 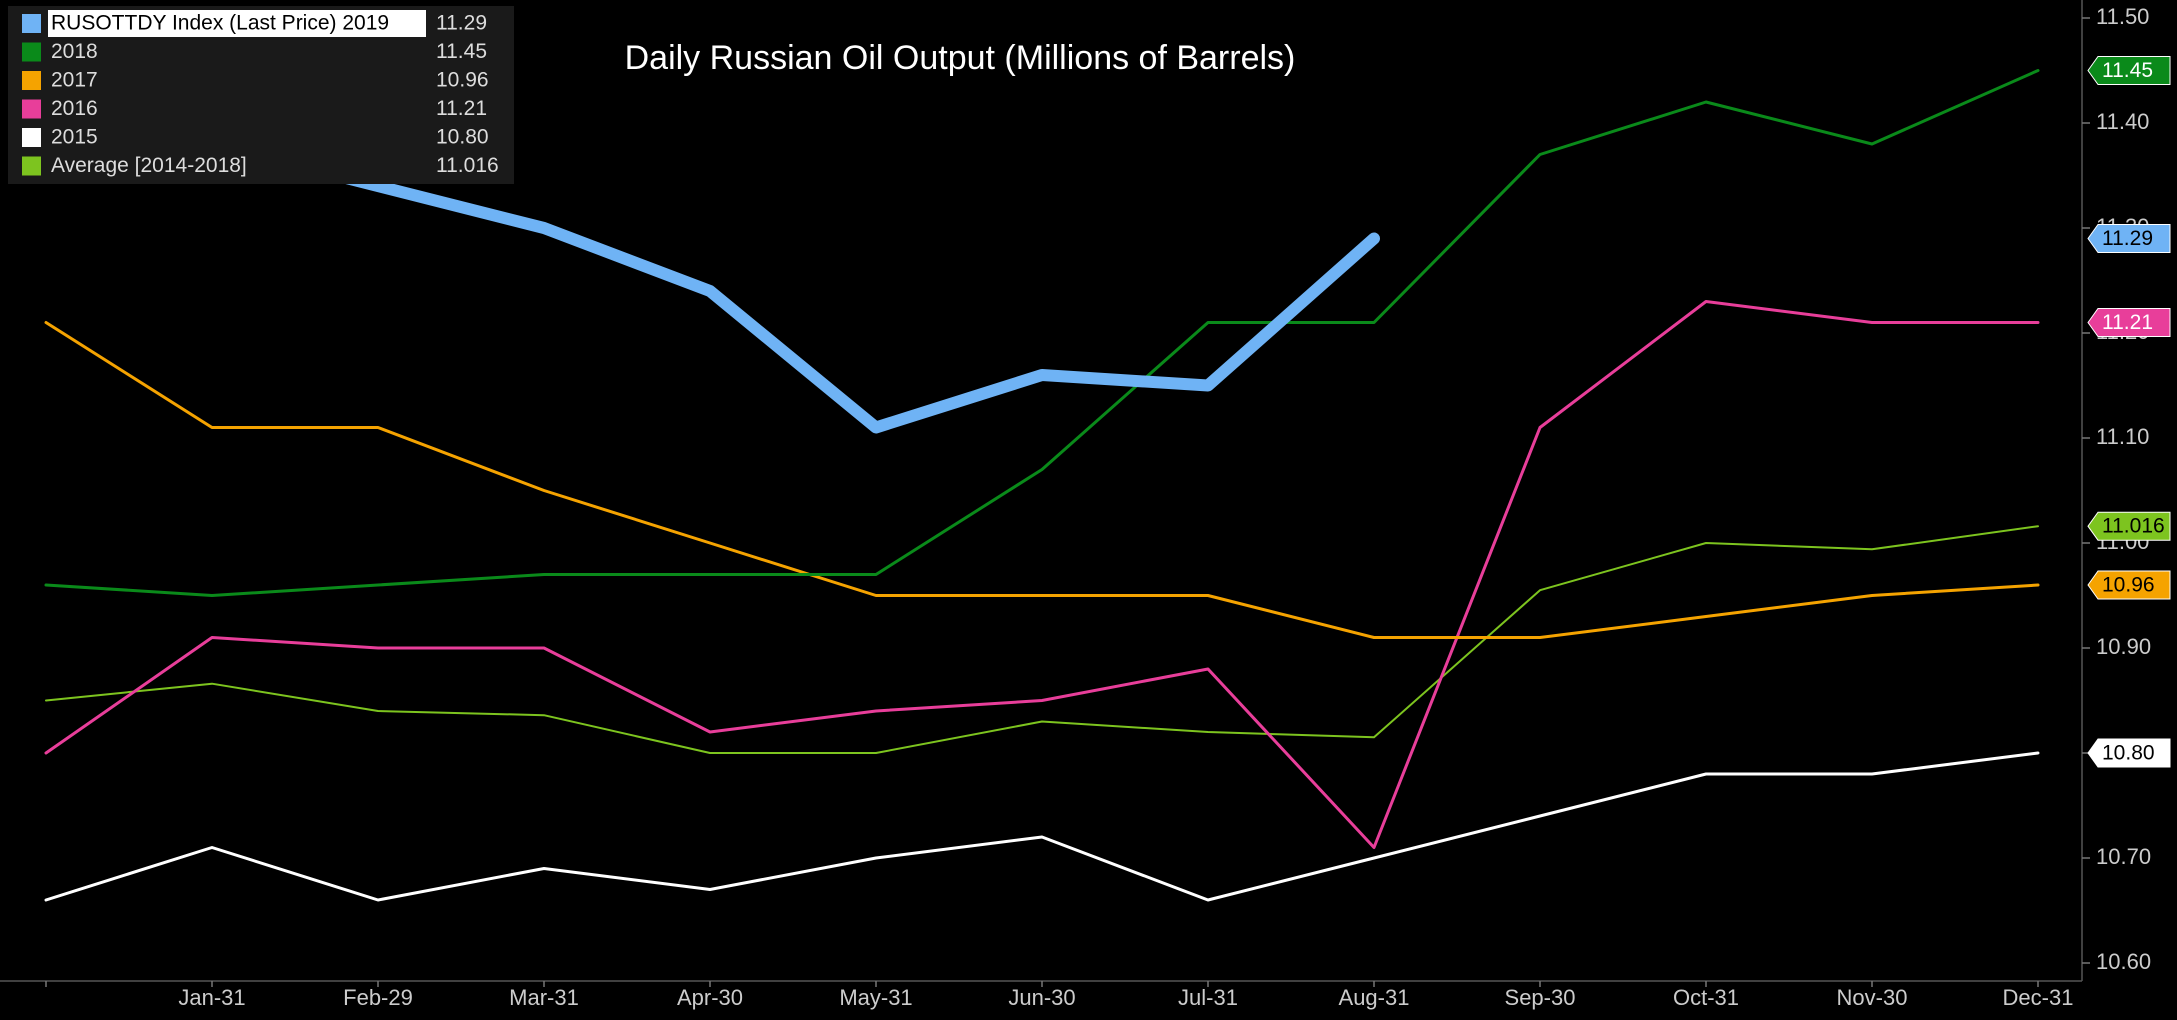 What do you see at coordinates (74, 137) in the screenshot?
I see `legend-label: 2015` at bounding box center [74, 137].